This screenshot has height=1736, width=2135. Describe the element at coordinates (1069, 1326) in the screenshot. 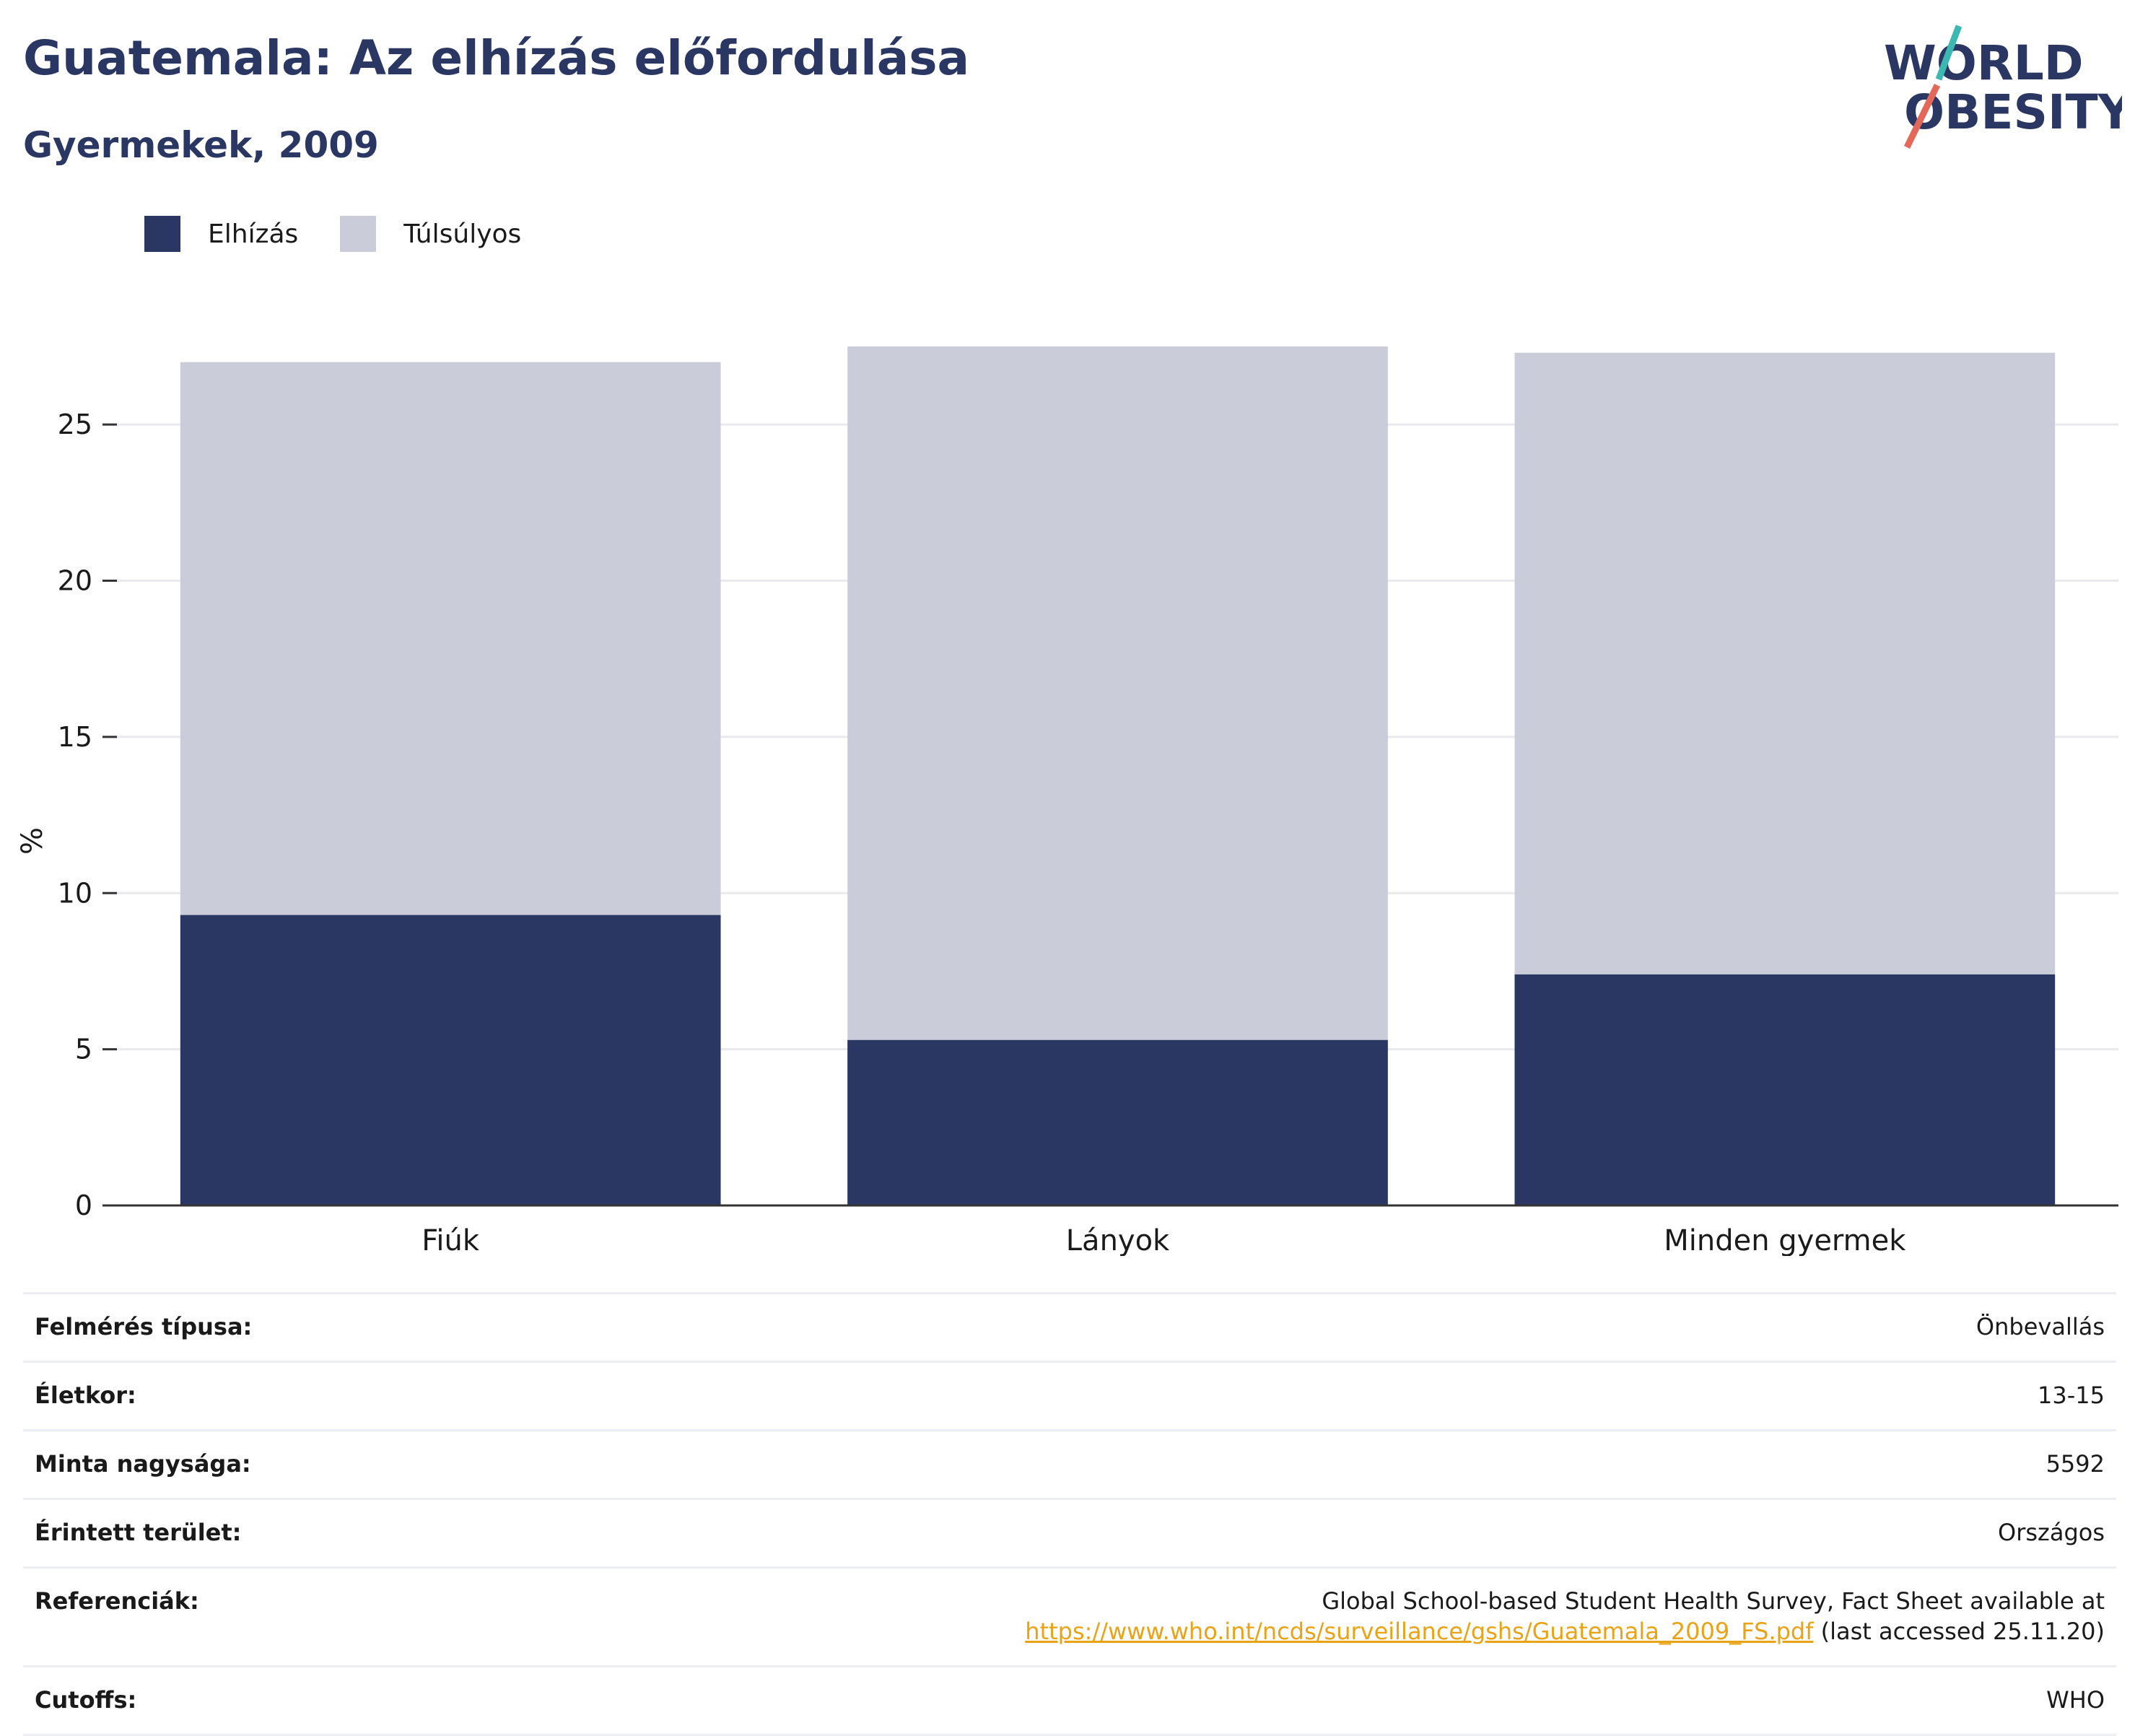

I see `info-row-survey-type: Felmérés típusa: Önbevallás` at that location.